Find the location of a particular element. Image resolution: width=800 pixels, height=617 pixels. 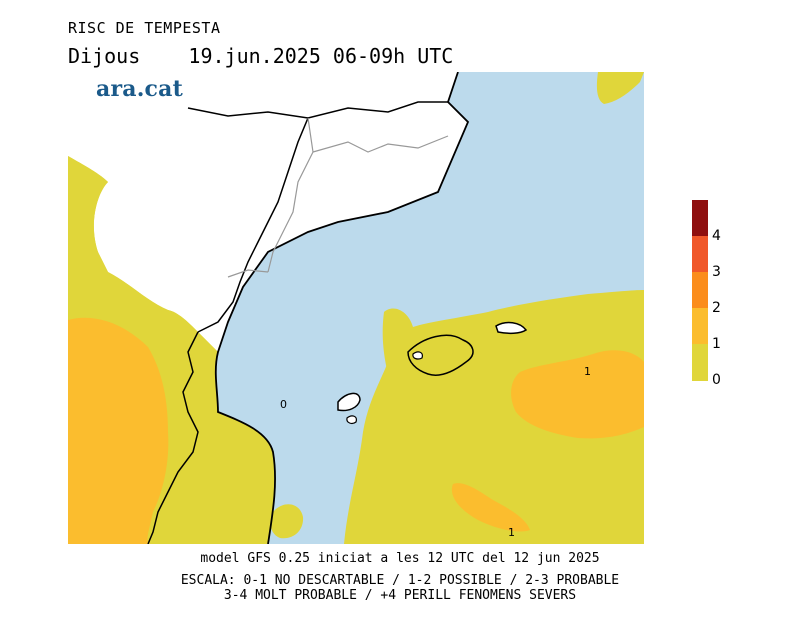

border-aragon-valencia is located at coordinates (173, 437).